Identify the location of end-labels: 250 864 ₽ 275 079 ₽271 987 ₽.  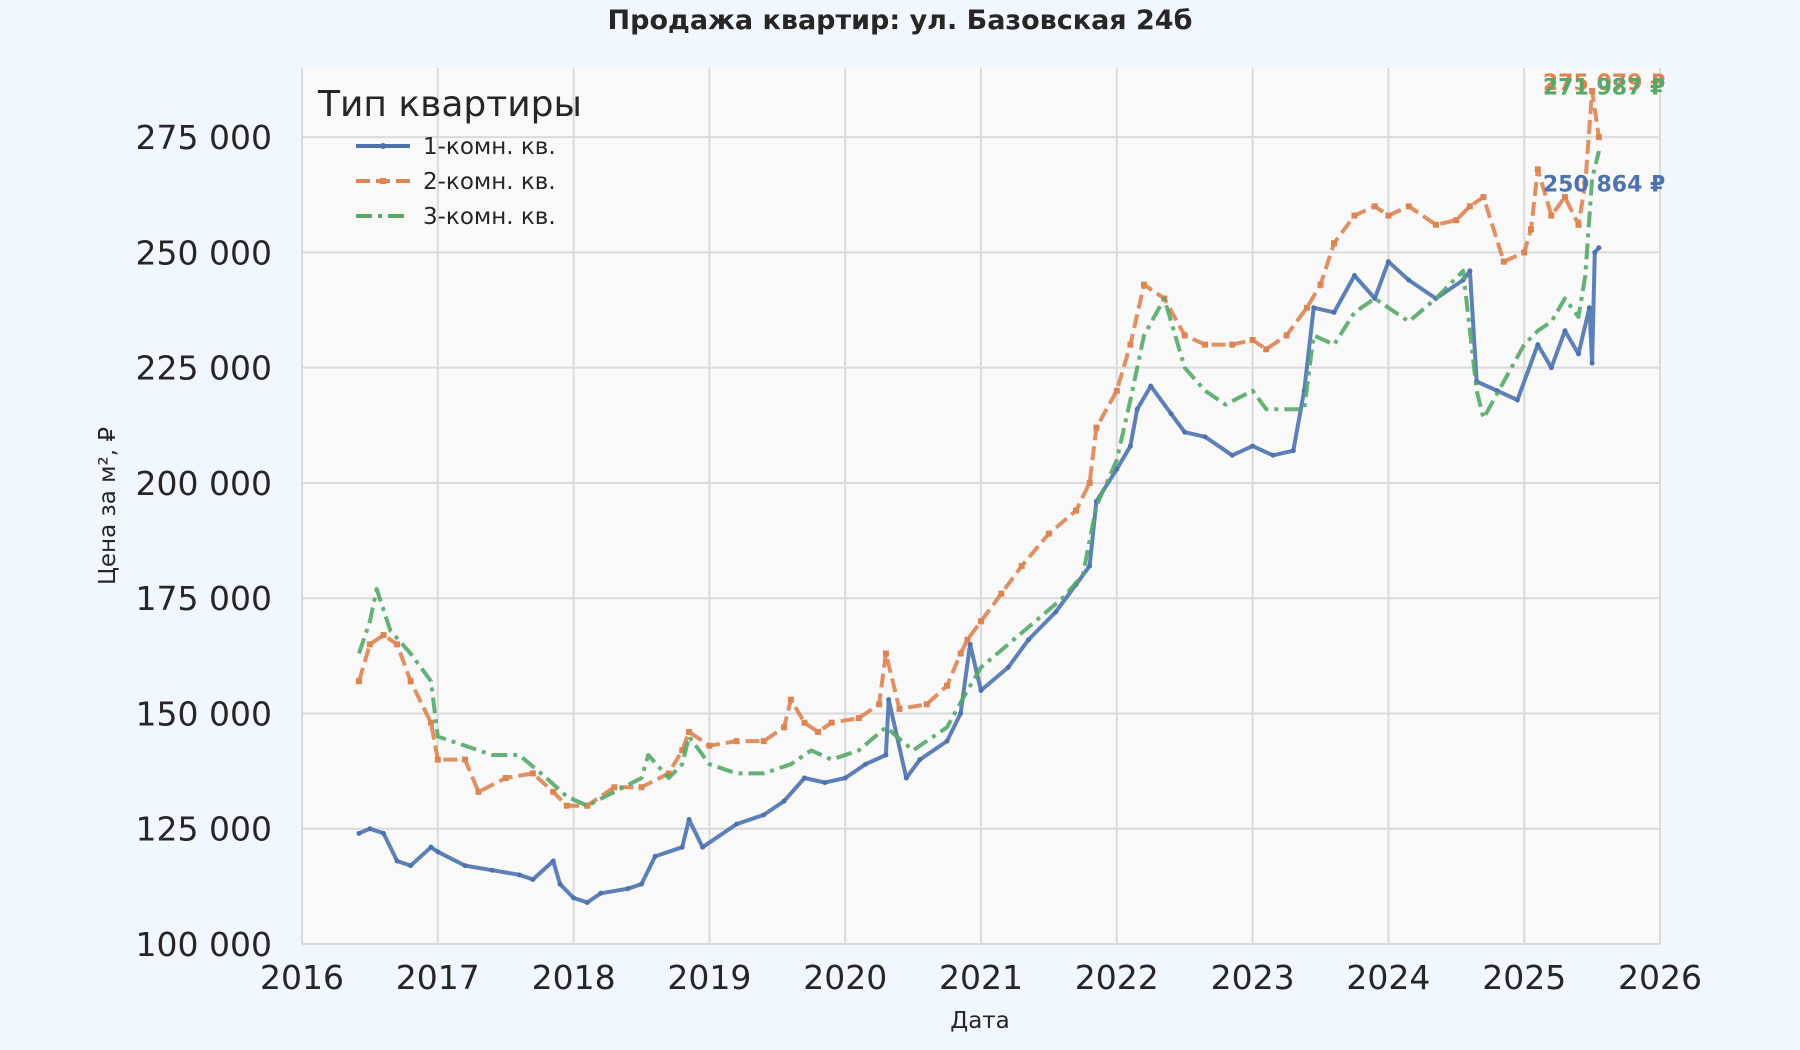
(1604, 134).